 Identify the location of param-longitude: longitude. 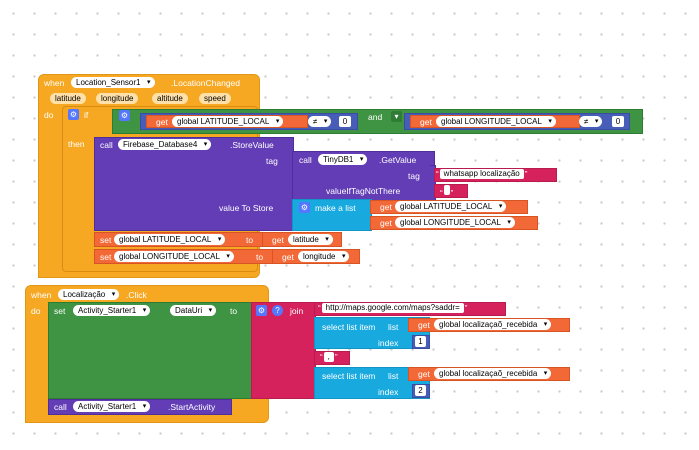
(117, 98).